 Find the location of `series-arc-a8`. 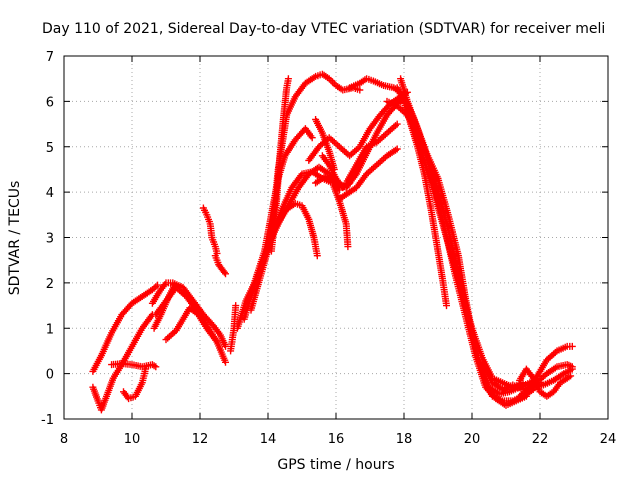

series-arc-a8 is located at coordinates (164, 306).